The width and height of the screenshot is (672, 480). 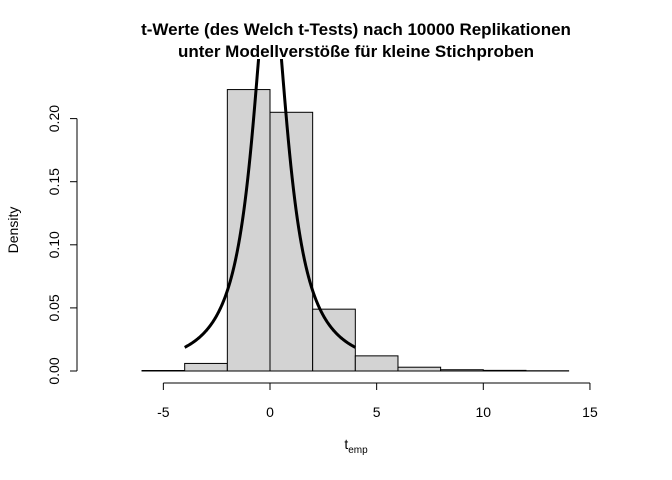 I want to click on y-tick-label: 0.00, so click(x=54, y=370).